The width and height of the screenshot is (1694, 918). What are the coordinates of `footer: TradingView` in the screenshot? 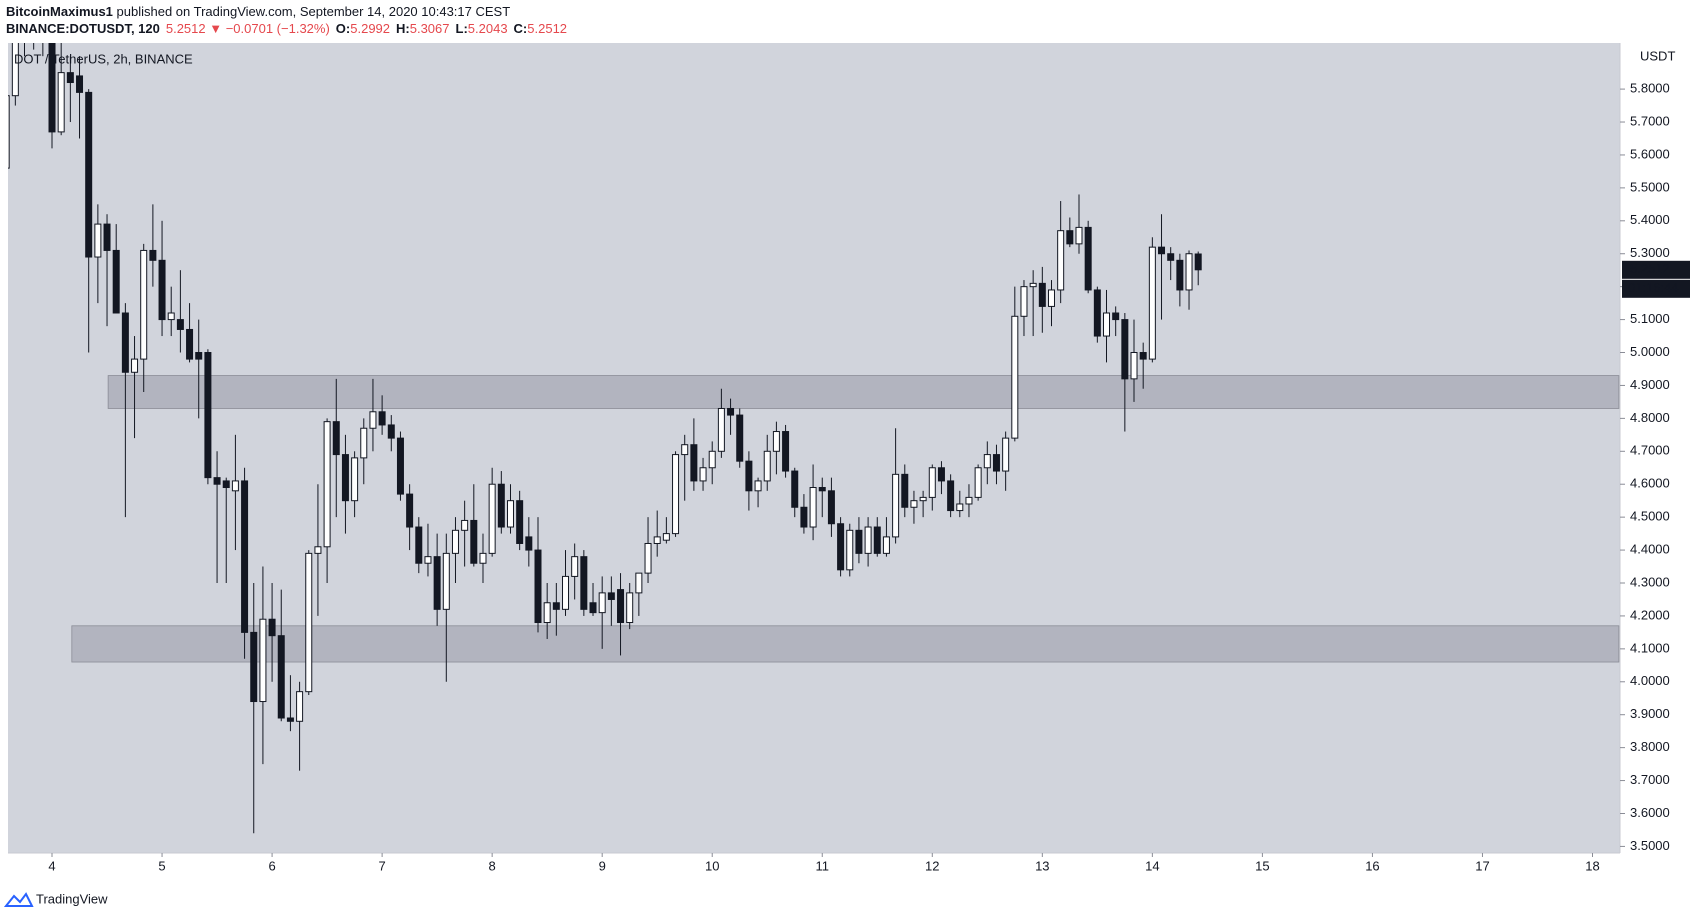 It's located at (55, 899).